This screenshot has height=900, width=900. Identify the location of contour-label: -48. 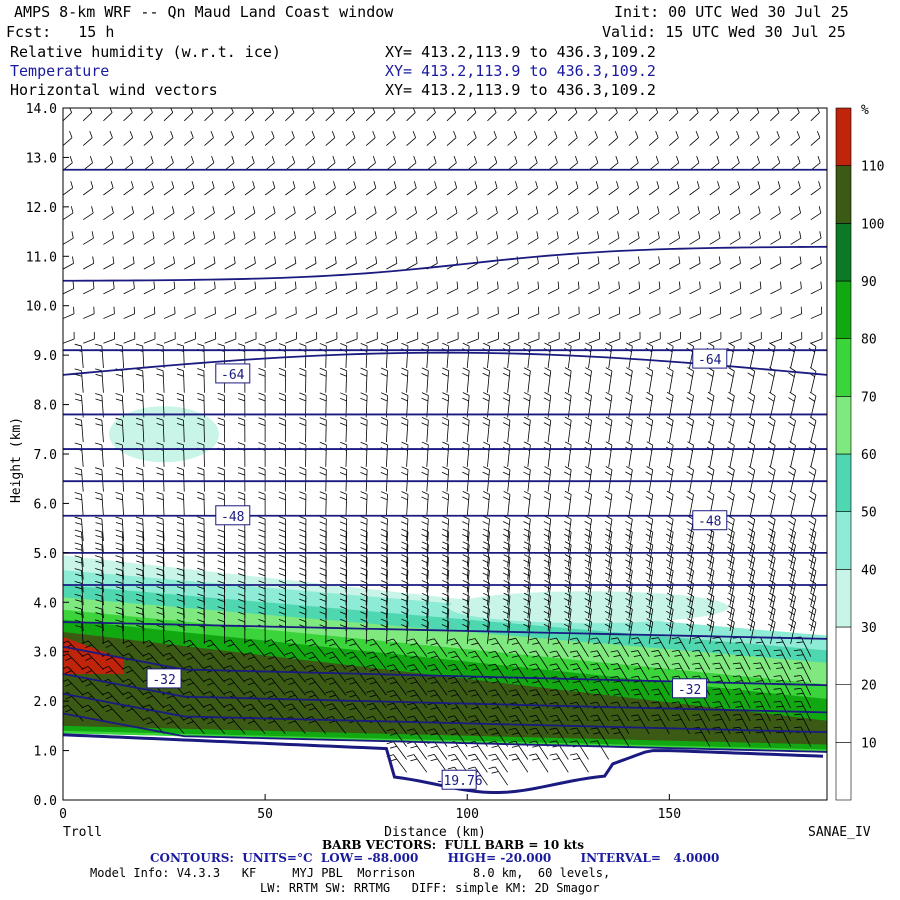
(709, 522).